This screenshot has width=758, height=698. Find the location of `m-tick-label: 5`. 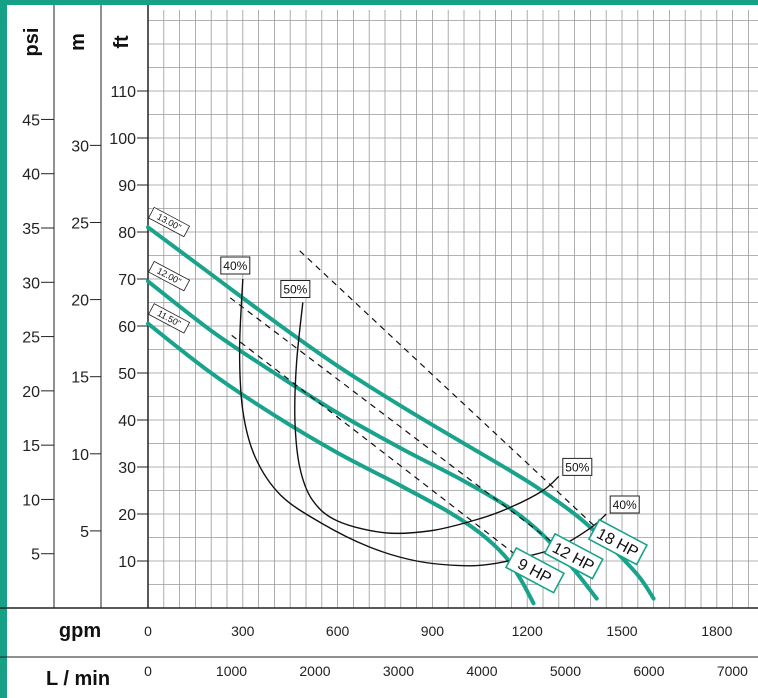

m-tick-label: 5 is located at coordinates (84, 532).